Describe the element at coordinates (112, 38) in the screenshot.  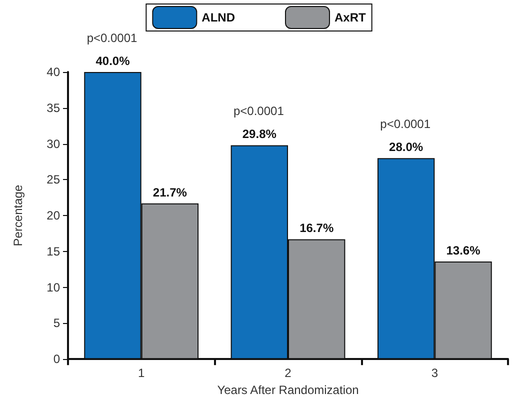
I see `text: p<0.0001` at that location.